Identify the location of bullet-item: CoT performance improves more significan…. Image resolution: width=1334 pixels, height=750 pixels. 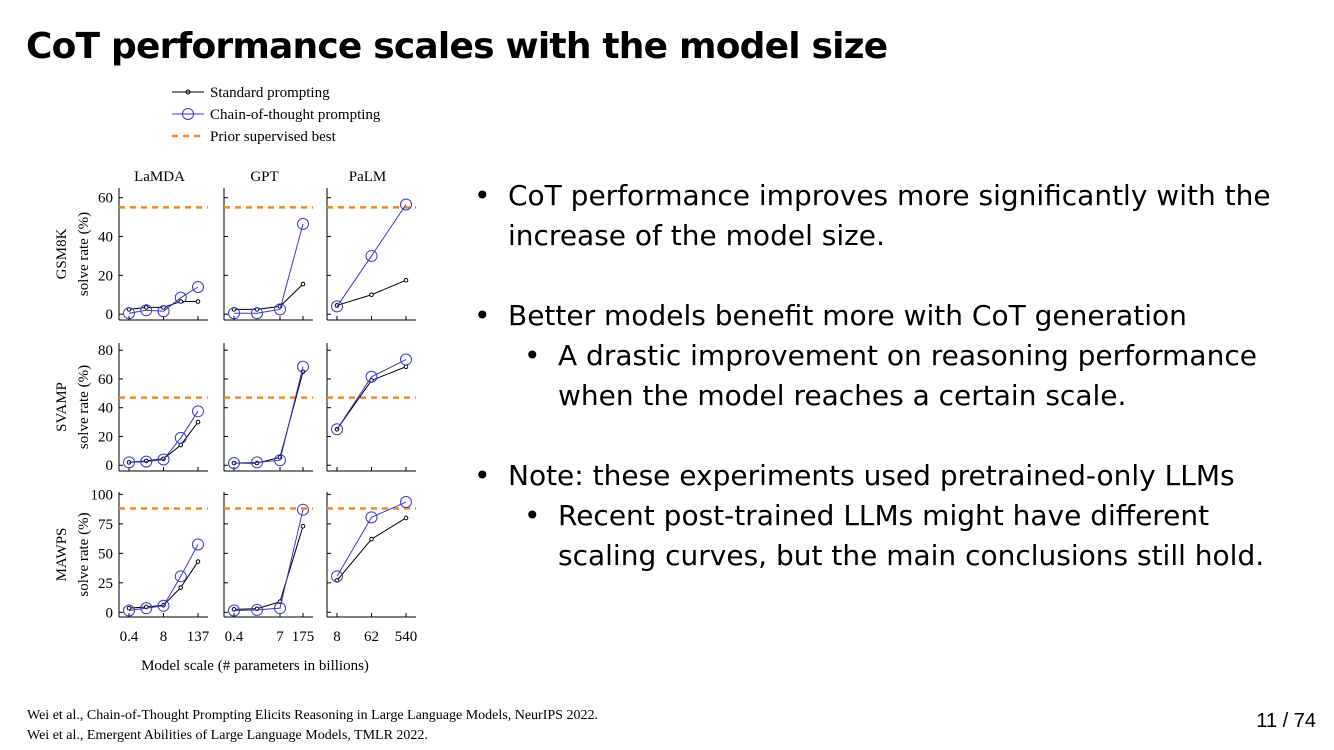
(892, 216).